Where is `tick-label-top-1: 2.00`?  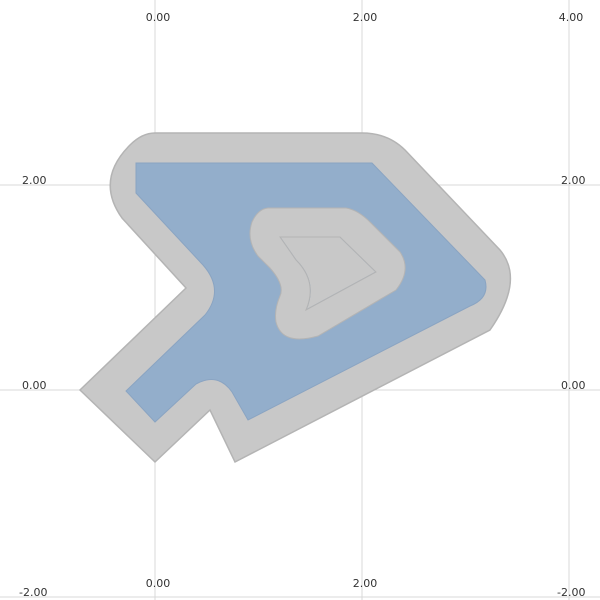
tick-label-top-1: 2.00 is located at coordinates (365, 17).